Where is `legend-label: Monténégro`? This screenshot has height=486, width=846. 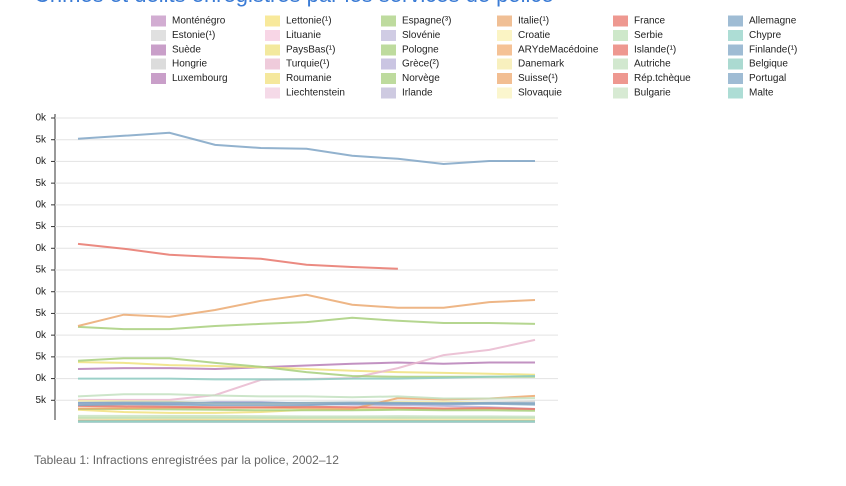
legend-label: Monténégro is located at coordinates (199, 21).